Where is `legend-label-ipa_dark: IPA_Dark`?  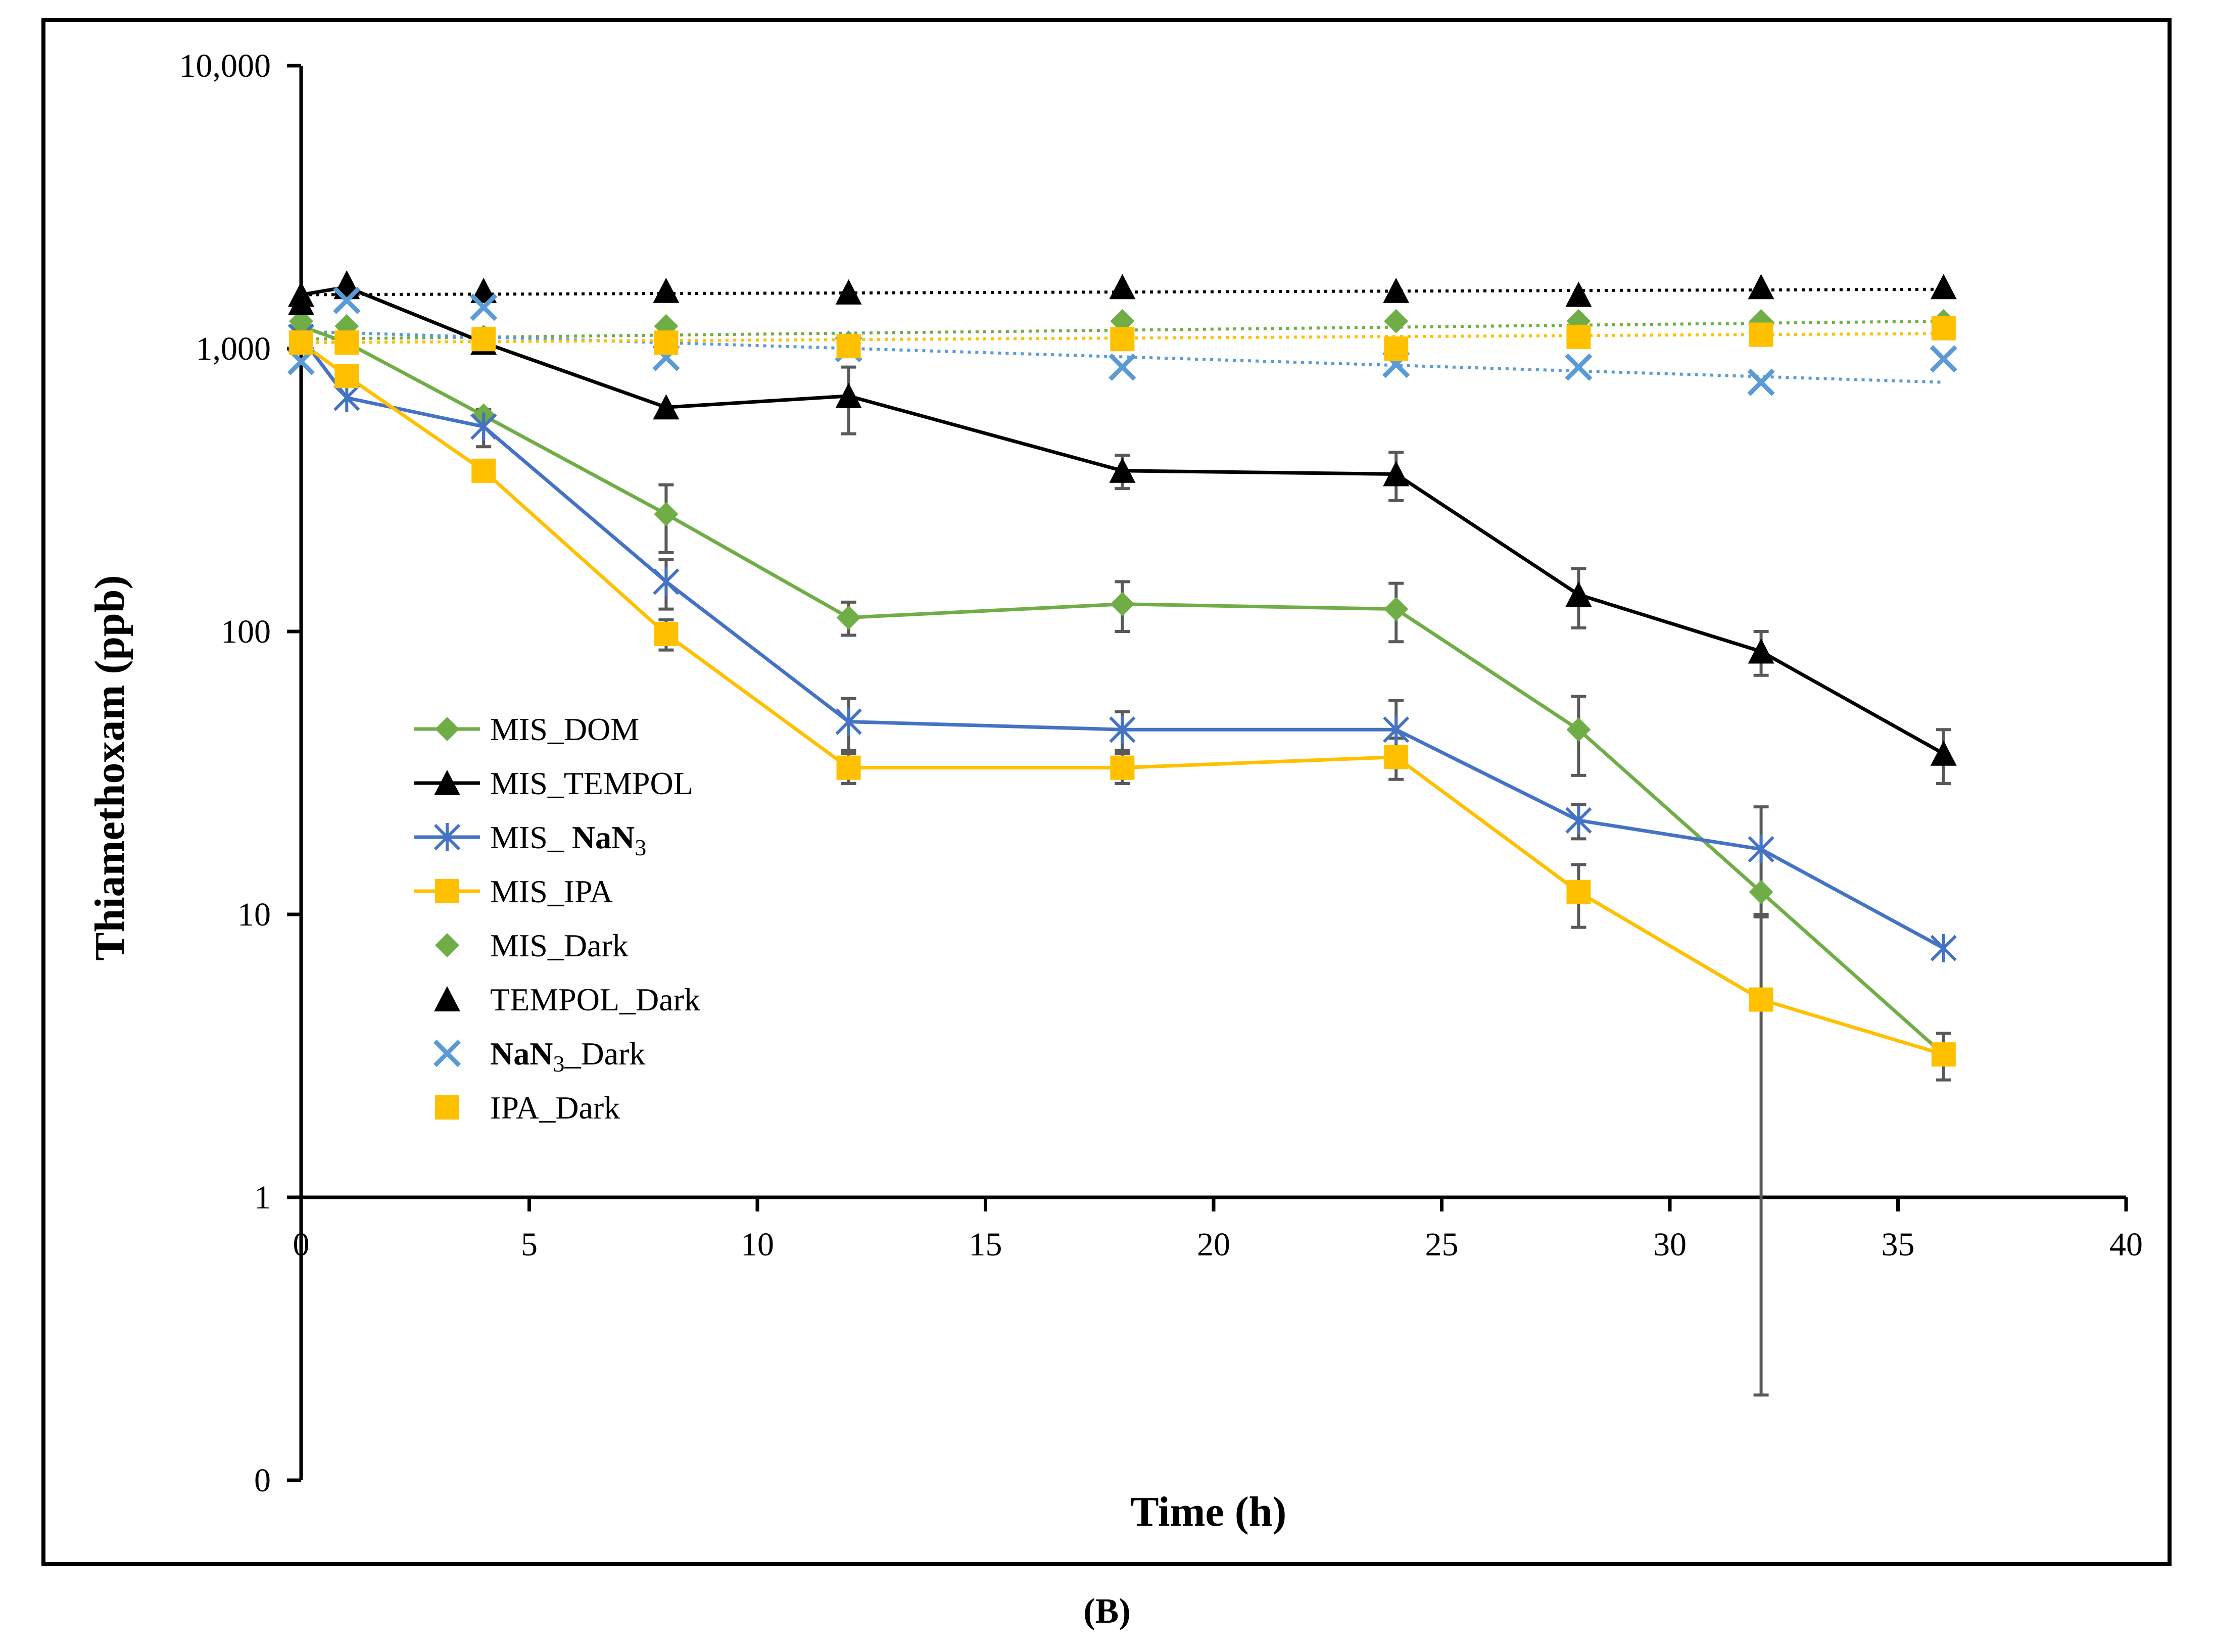 legend-label-ipa_dark: IPA_Dark is located at coordinates (555, 1108).